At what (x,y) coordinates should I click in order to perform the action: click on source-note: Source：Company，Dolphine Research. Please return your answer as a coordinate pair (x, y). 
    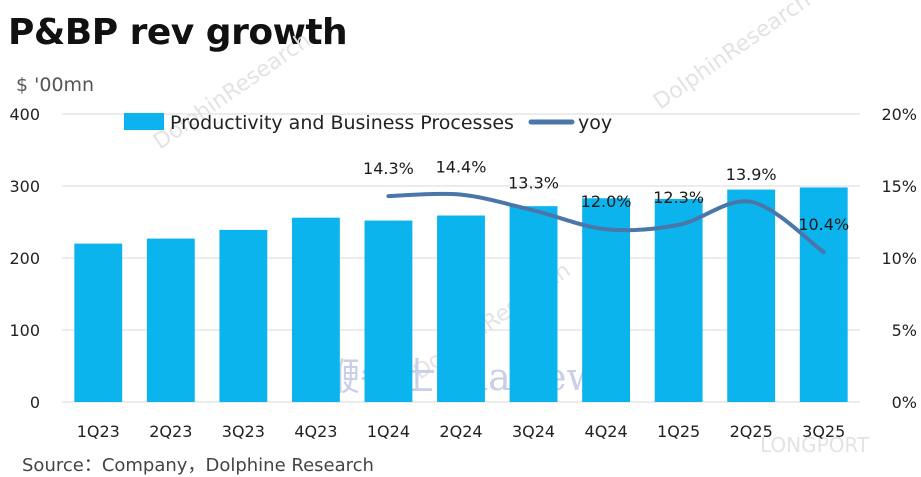
    Looking at the image, I should click on (198, 464).